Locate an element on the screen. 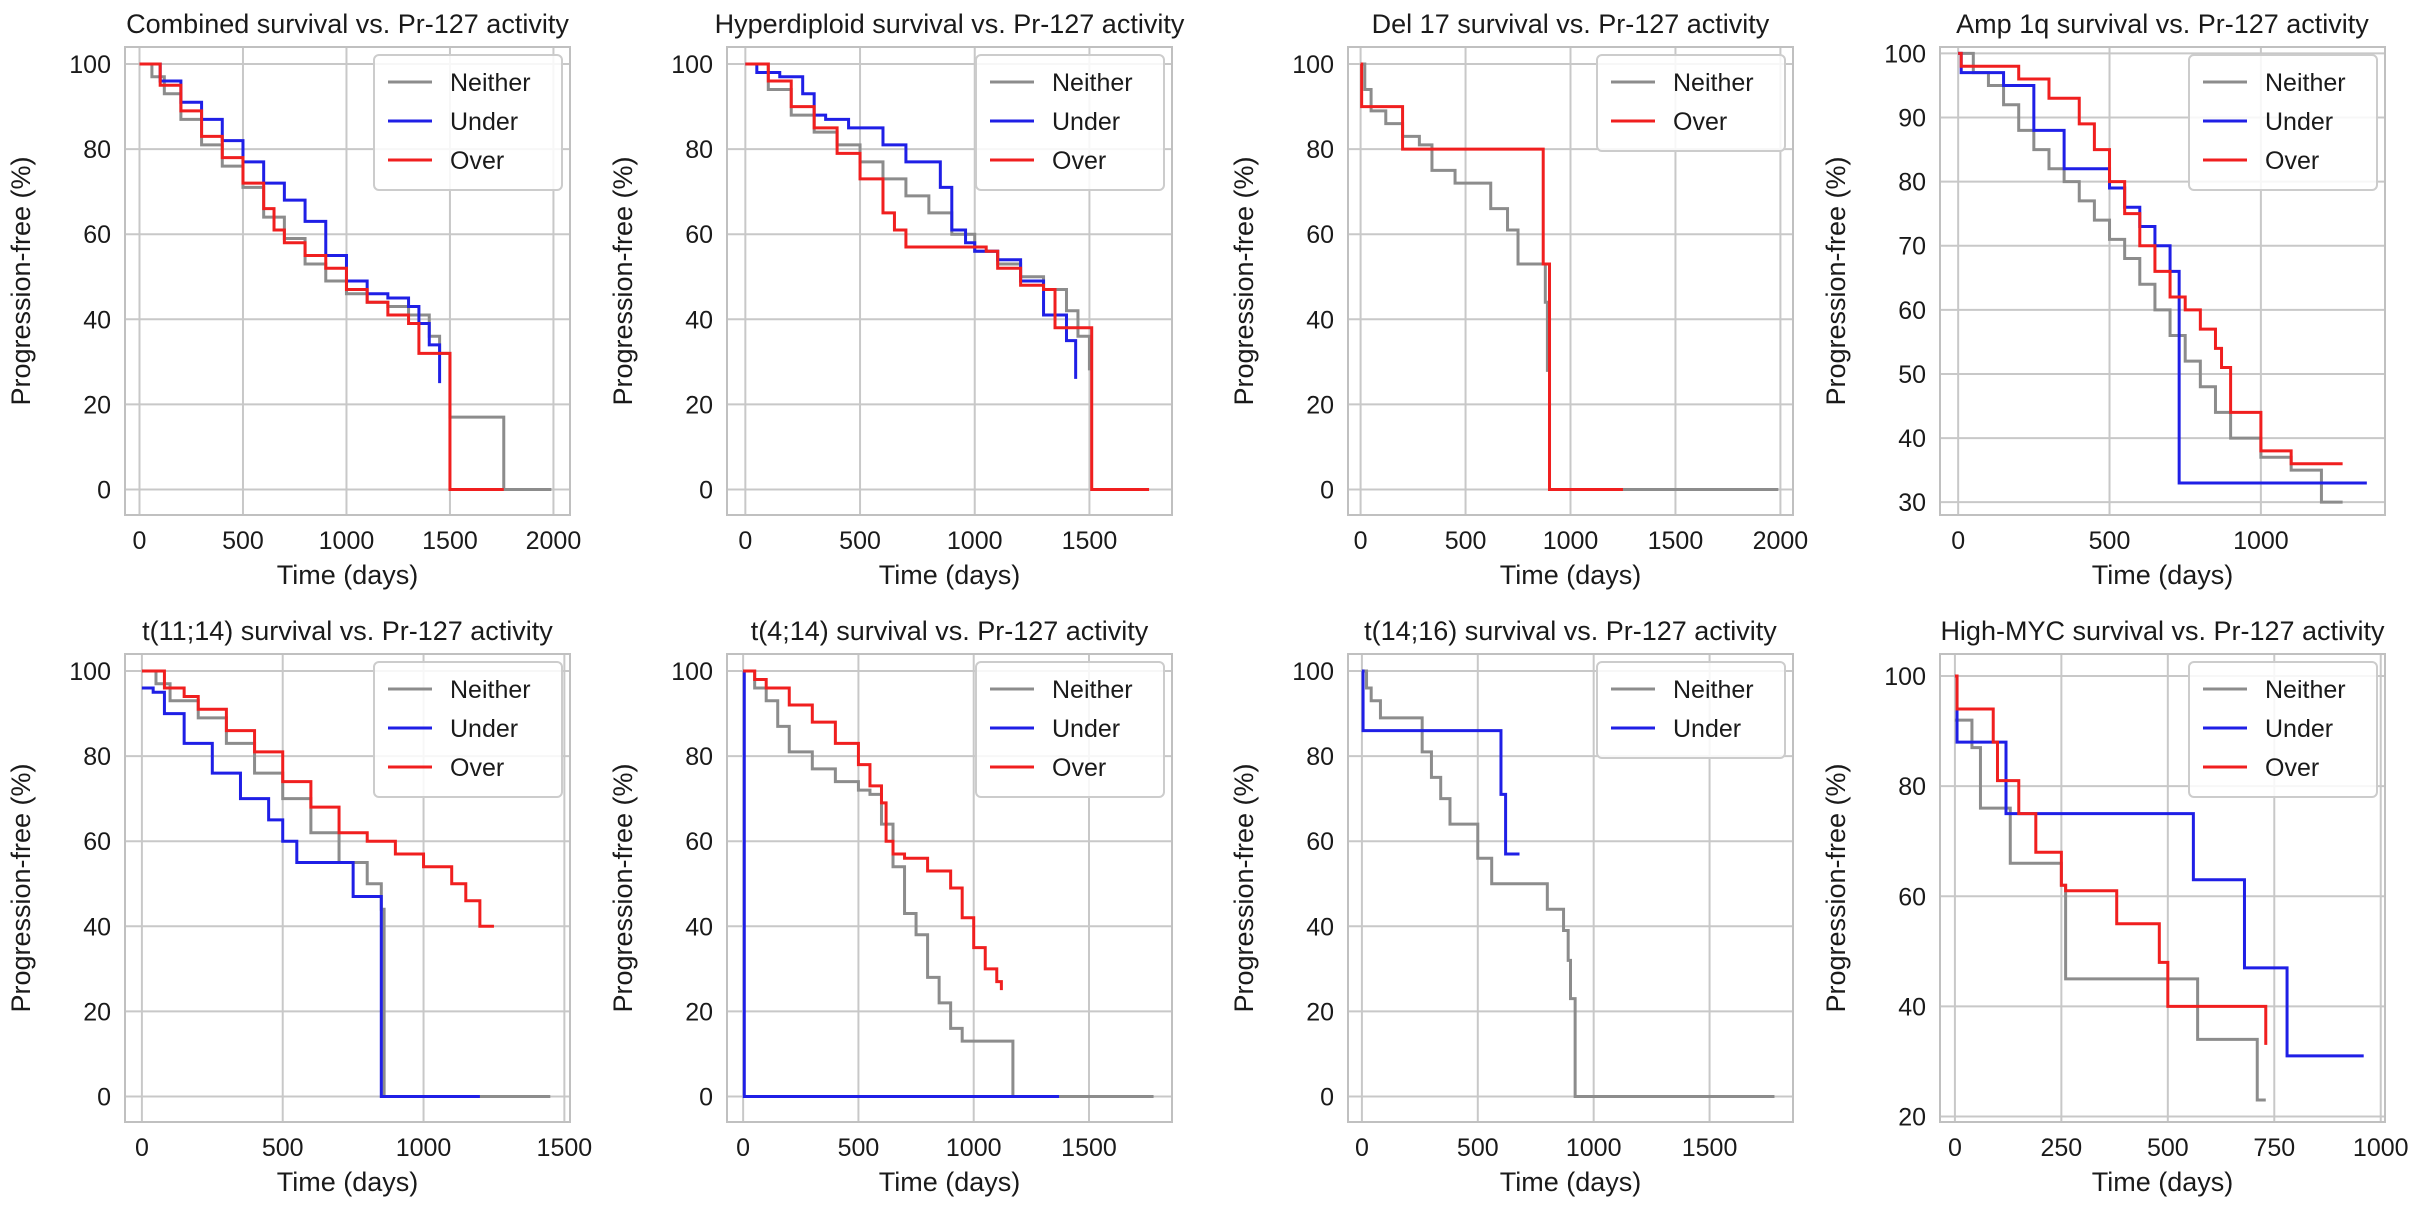 The width and height of the screenshot is (2413, 1218). x-tick-label: 2000 is located at coordinates (1781, 541).